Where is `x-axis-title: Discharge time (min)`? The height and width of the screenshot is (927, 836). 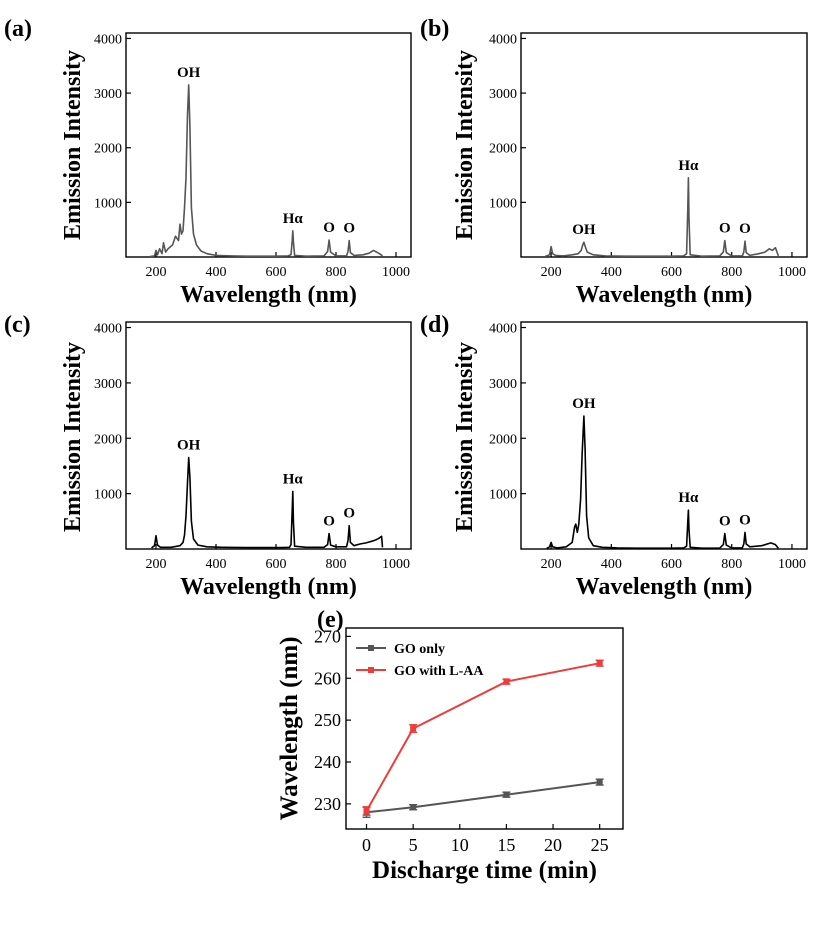
x-axis-title: Discharge time (min) is located at coordinates (484, 870).